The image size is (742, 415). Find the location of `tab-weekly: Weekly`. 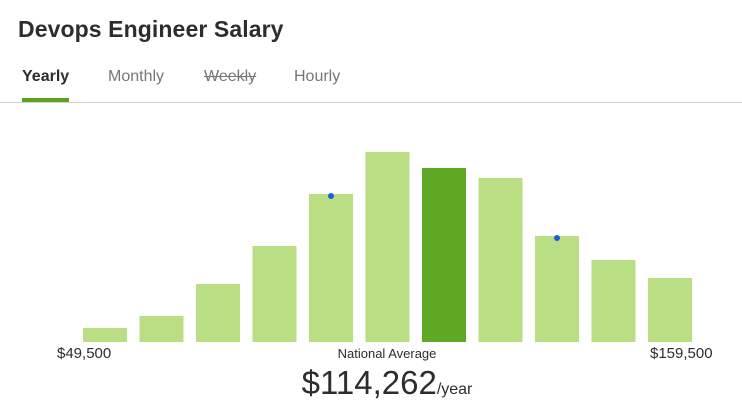

tab-weekly: Weekly is located at coordinates (230, 76).